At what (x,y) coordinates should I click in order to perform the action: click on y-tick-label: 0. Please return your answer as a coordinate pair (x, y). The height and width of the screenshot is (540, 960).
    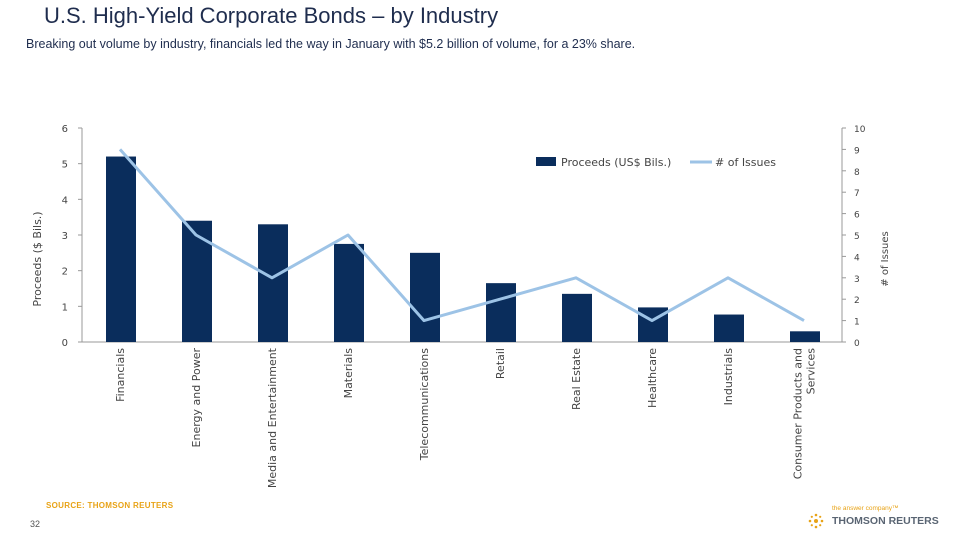
    Looking at the image, I should click on (65, 343).